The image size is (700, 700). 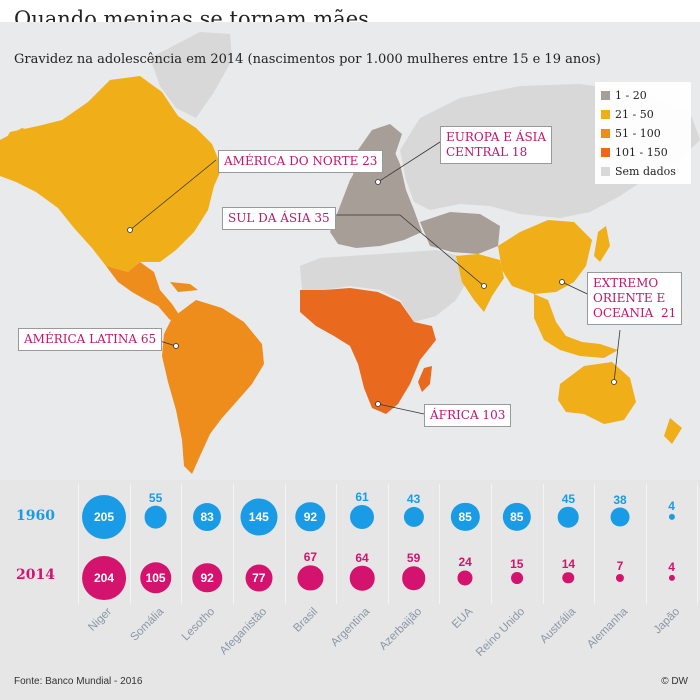 What do you see at coordinates (643, 152) in the screenshot?
I see `legend-item: 101 - 150` at bounding box center [643, 152].